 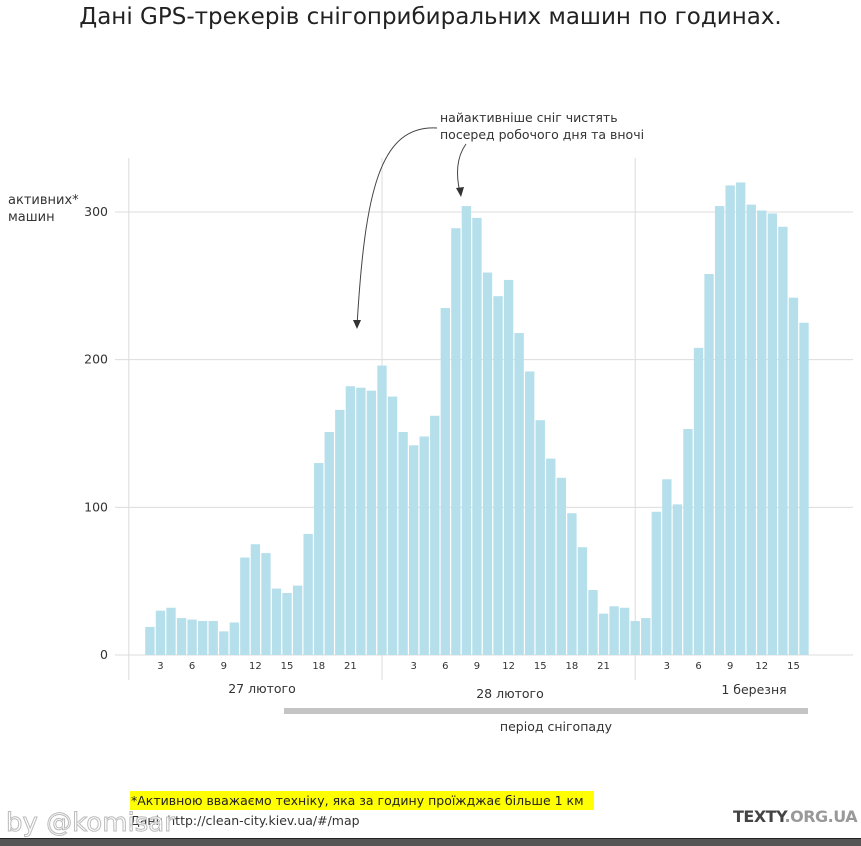 I want to click on annotation-line-2: посеред робочого дня та вночі, so click(x=542, y=134).